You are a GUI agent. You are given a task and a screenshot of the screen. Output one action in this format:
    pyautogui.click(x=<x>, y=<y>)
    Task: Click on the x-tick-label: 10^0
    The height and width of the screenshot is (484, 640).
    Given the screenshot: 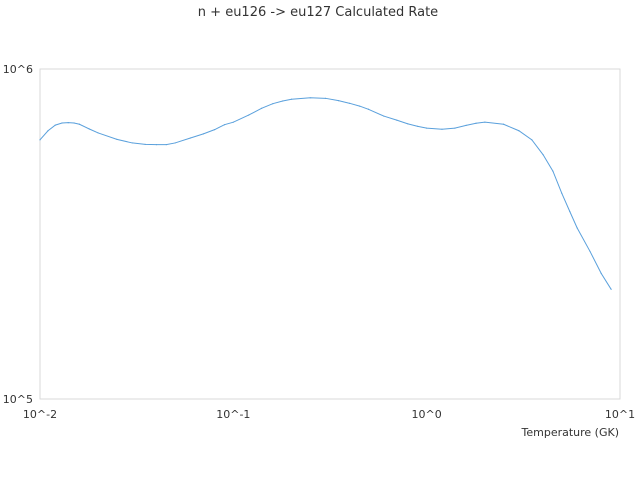 What is the action you would take?
    pyautogui.click(x=427, y=414)
    